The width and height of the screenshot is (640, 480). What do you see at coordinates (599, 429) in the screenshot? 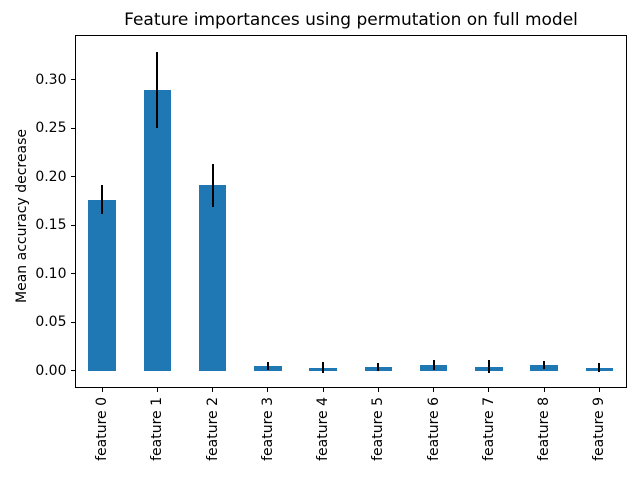
I see `x-tick-label-text: feature 9` at bounding box center [599, 429].